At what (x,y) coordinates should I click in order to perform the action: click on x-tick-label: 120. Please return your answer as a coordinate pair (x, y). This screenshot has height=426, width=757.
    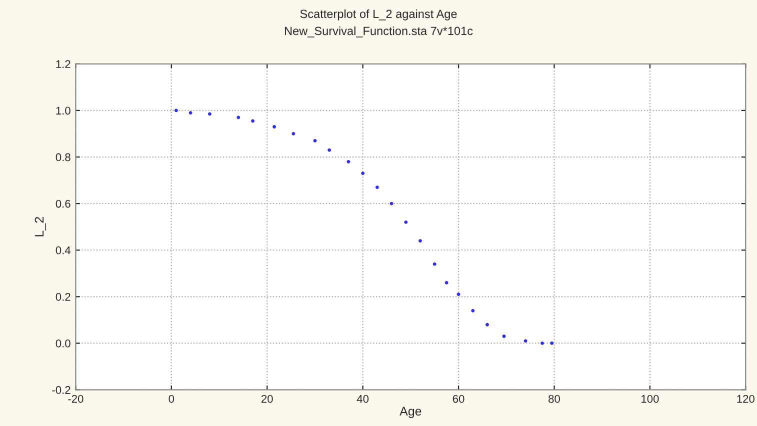
    Looking at the image, I should click on (745, 398).